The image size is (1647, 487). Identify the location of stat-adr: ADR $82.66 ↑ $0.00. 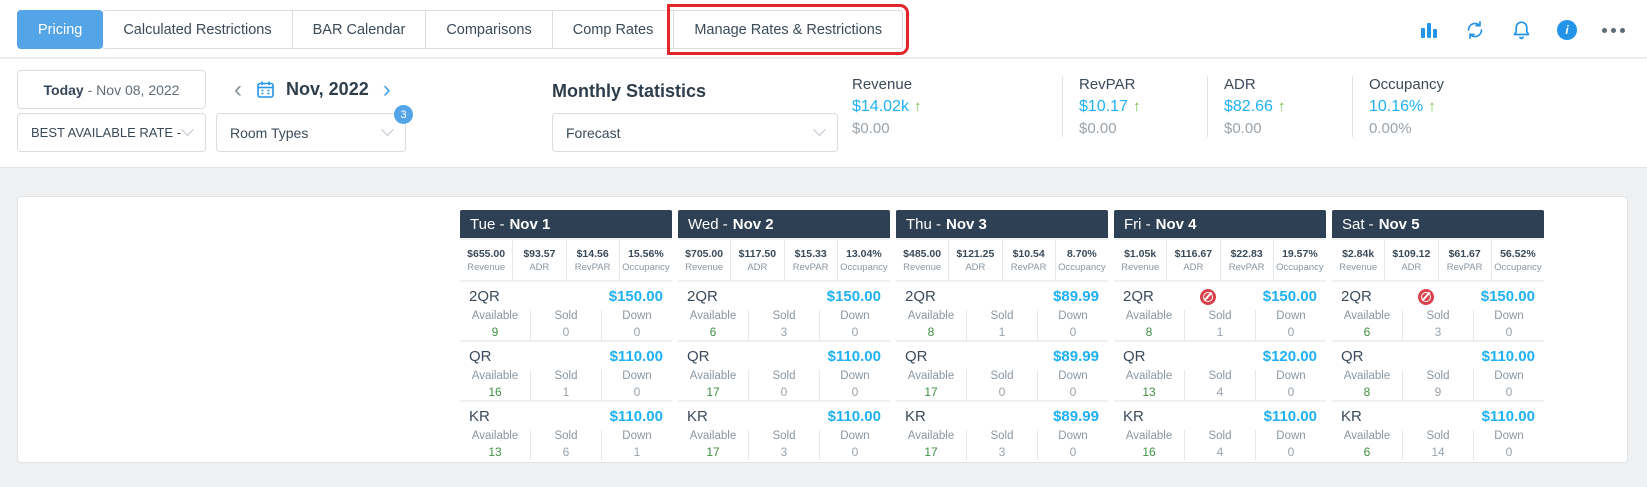
(1279, 106).